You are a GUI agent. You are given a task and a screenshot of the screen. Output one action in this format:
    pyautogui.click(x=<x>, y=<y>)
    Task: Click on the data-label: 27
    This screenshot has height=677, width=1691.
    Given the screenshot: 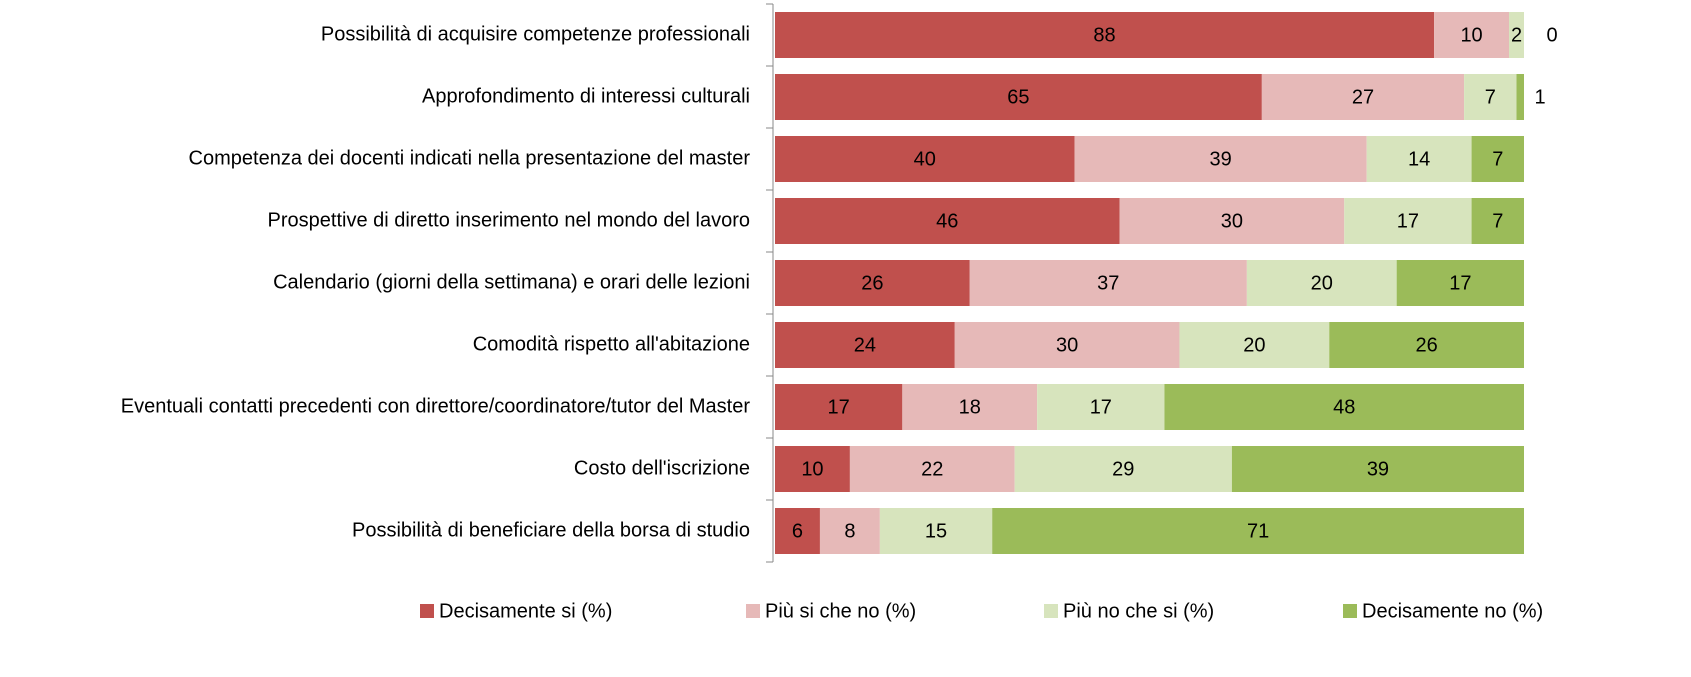 What is the action you would take?
    pyautogui.click(x=1363, y=97)
    